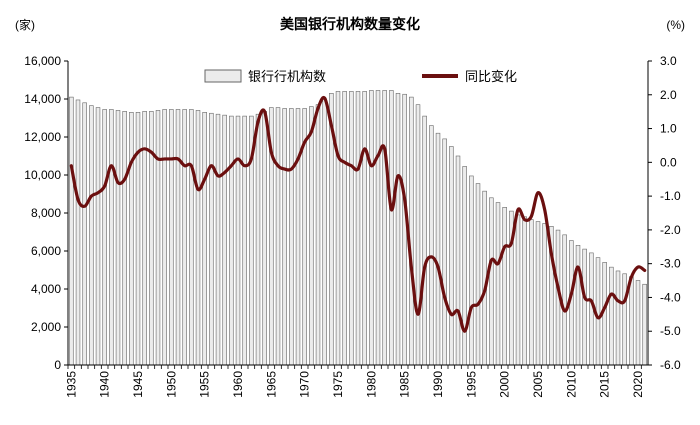 The height and width of the screenshot is (425, 700). What do you see at coordinates (518, 290) in the screenshot?
I see `bar-2002` at bounding box center [518, 290].